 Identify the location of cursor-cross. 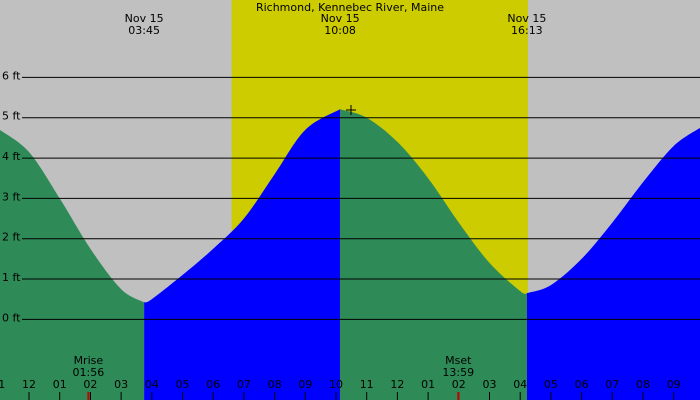
(351, 110).